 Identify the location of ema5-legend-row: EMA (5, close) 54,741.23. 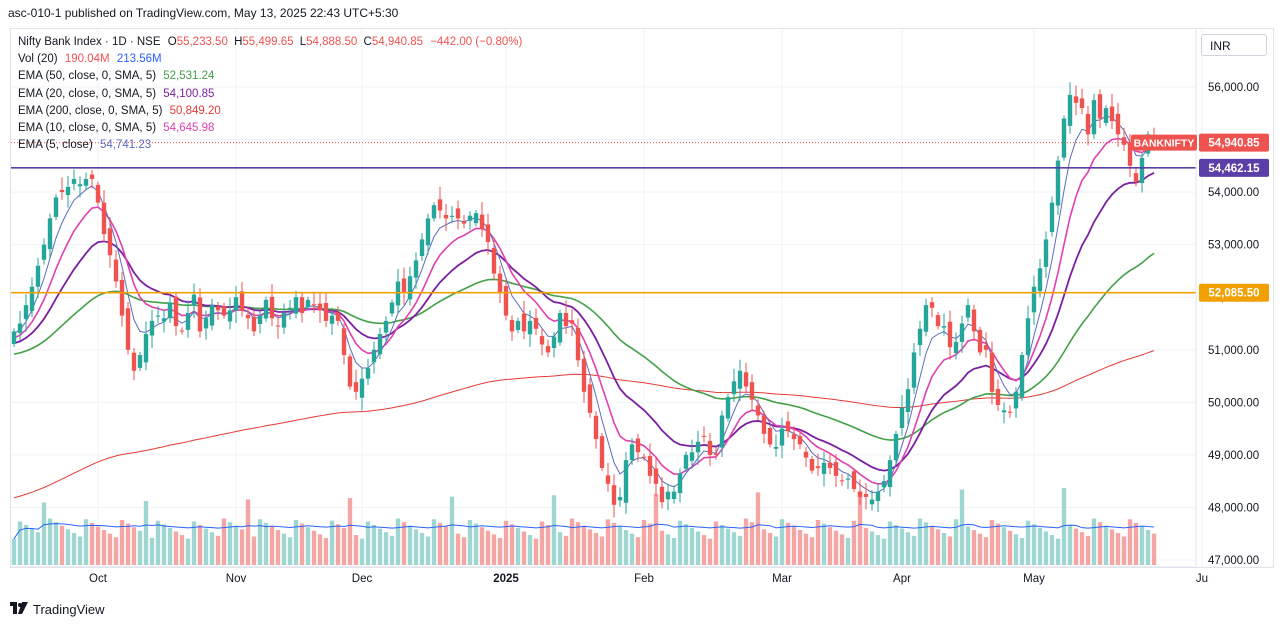
(270, 145).